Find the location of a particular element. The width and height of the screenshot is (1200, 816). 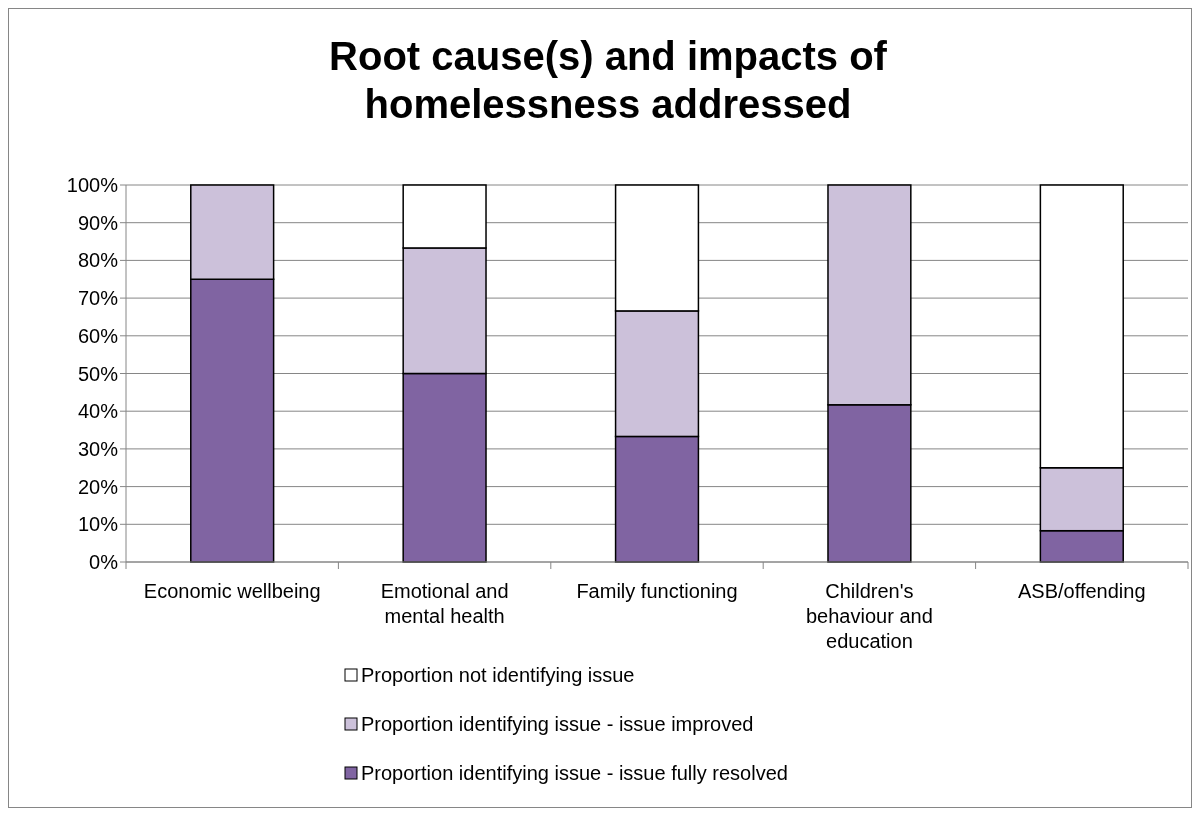

x-tick-label: Children's behaviour and education is located at coordinates (869, 616).